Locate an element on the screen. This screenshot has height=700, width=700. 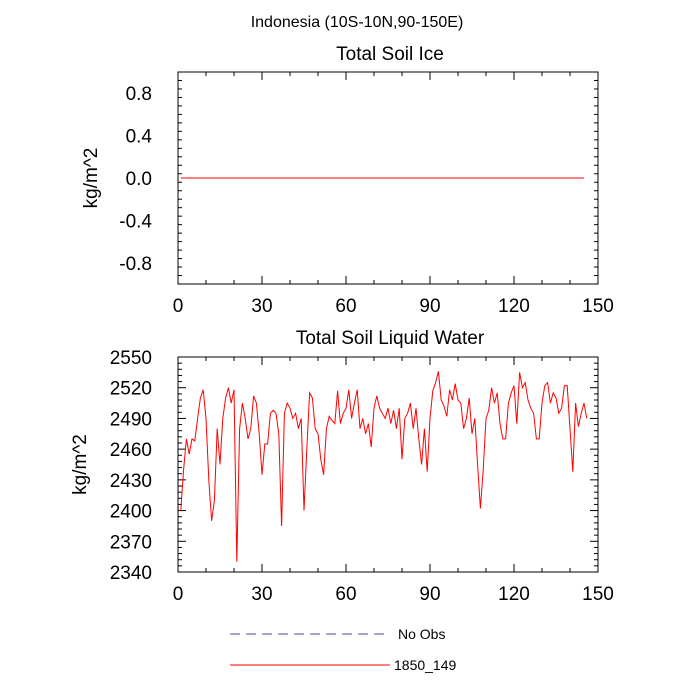
y-tick-label: 2460 is located at coordinates (131, 450).